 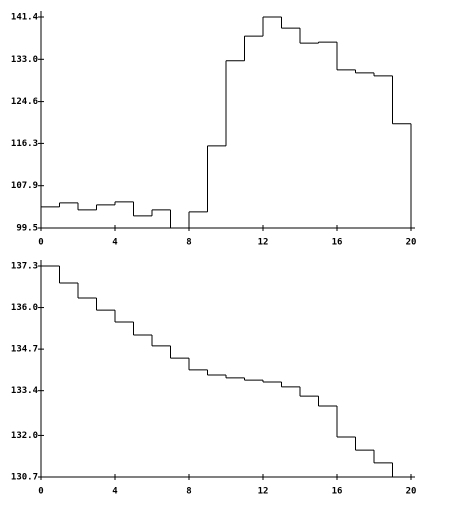 I want to click on y-tick-label: 134.7, so click(x=24, y=350).